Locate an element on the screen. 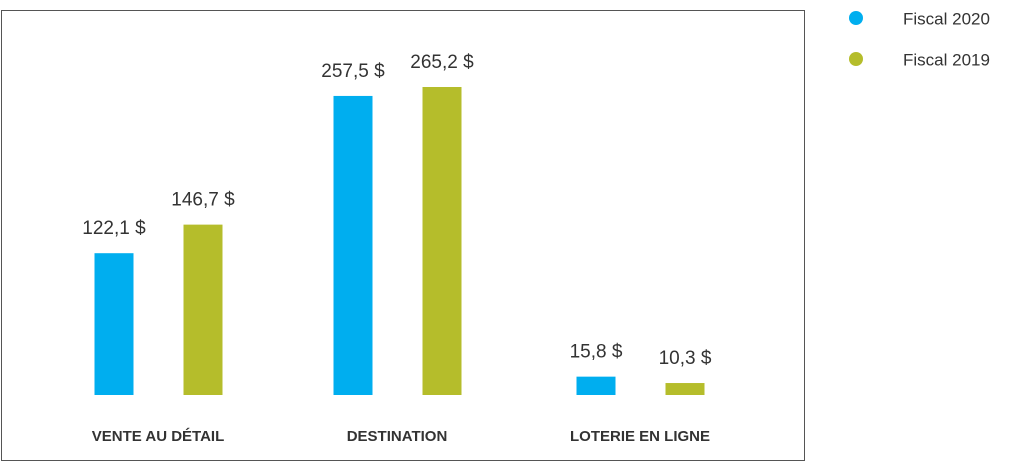 The width and height of the screenshot is (1026, 476). value-label: 122,1 $ is located at coordinates (114, 228).